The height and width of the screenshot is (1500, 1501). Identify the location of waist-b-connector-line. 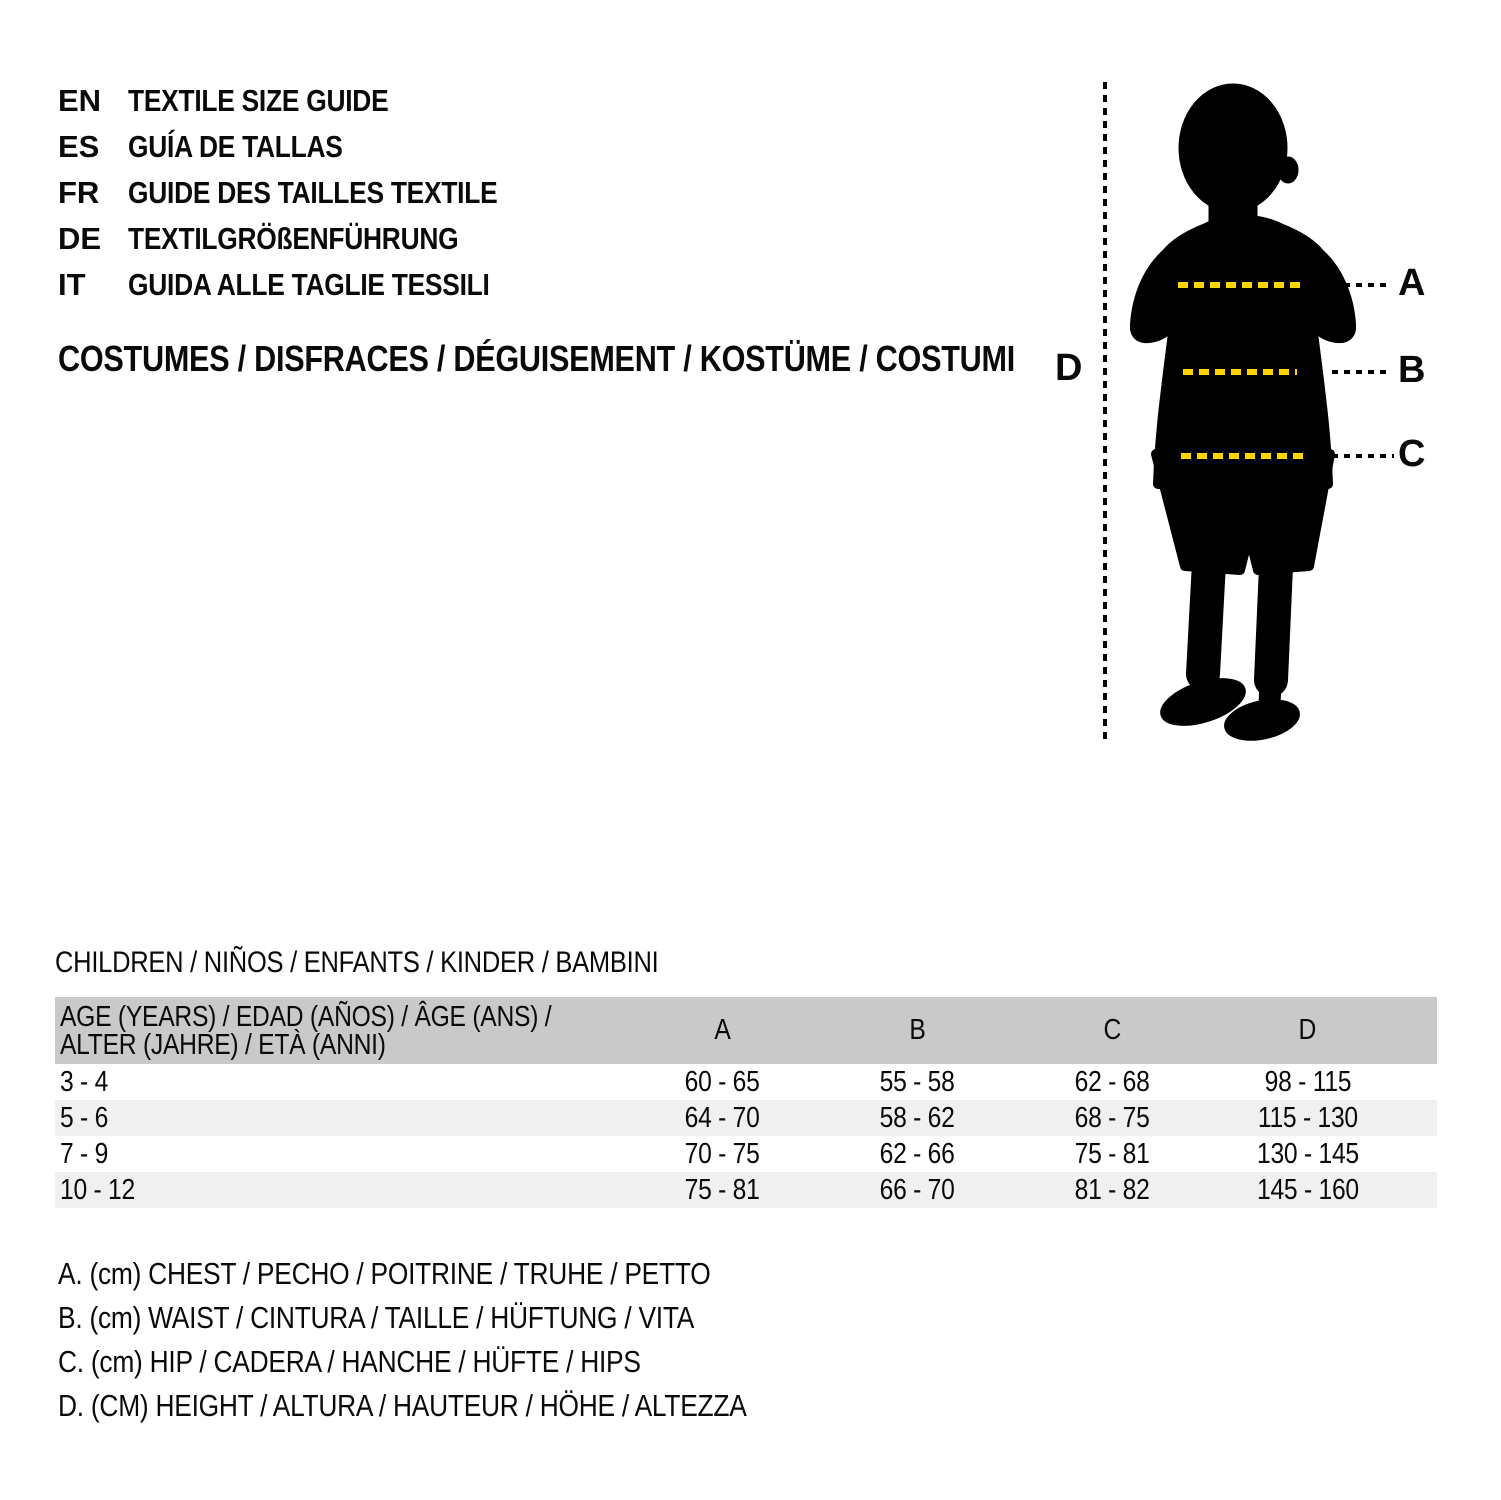
(1361, 372).